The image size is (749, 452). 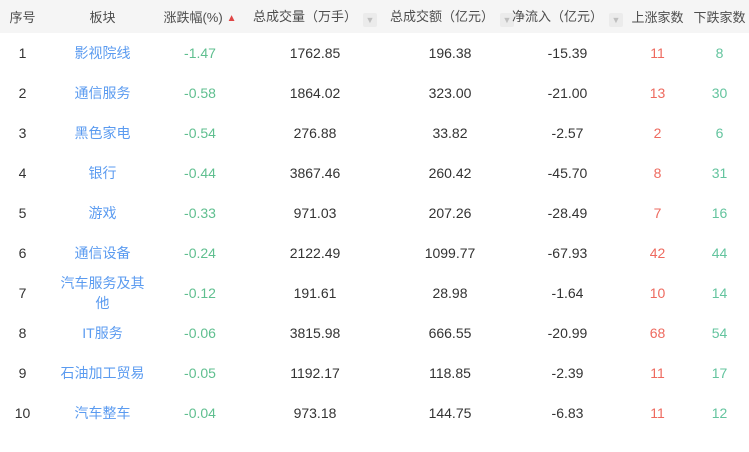 I want to click on net-inflow: -67.93, so click(x=567, y=253).